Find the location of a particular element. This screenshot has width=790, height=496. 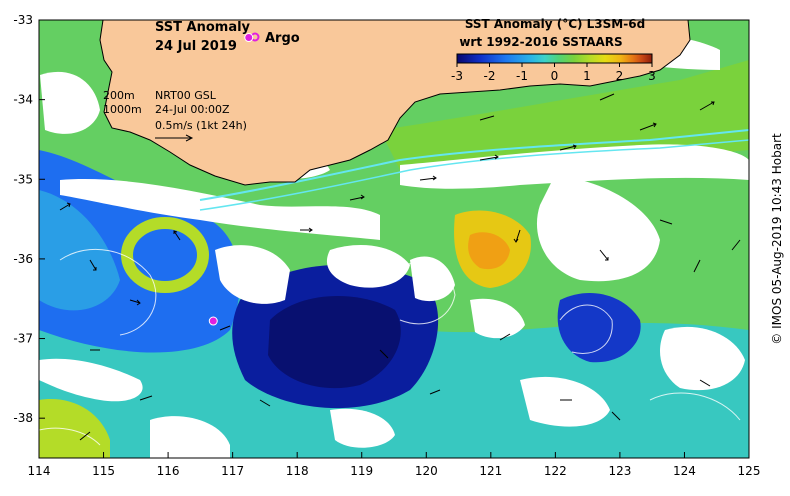

x-tick-label: 116 is located at coordinates (168, 471).